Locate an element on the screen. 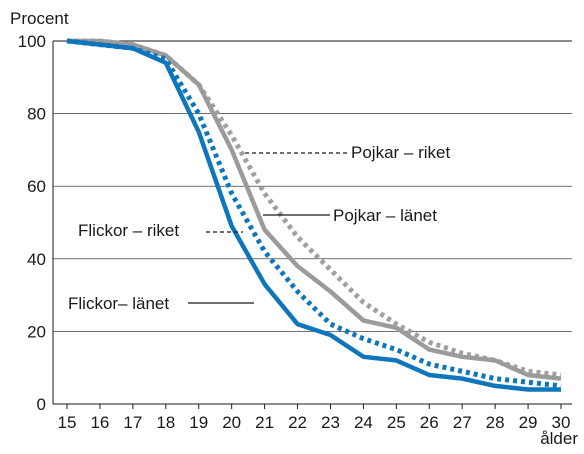 The width and height of the screenshot is (584, 454). x-tick-label: 15 is located at coordinates (67, 422).